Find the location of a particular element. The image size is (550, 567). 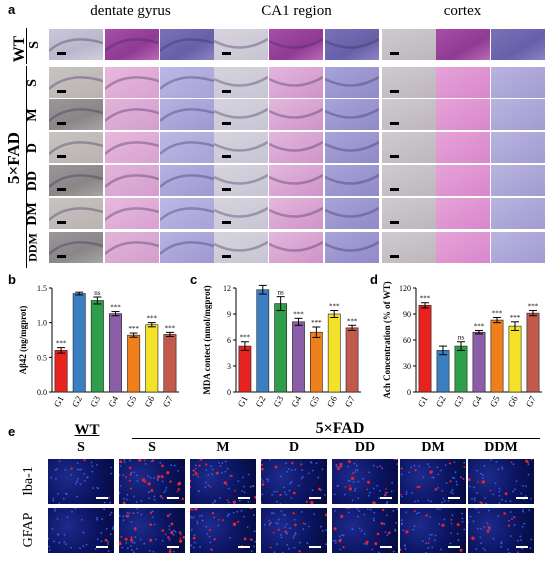

if-column-header-fad-dm: DM is located at coordinates (433, 447).